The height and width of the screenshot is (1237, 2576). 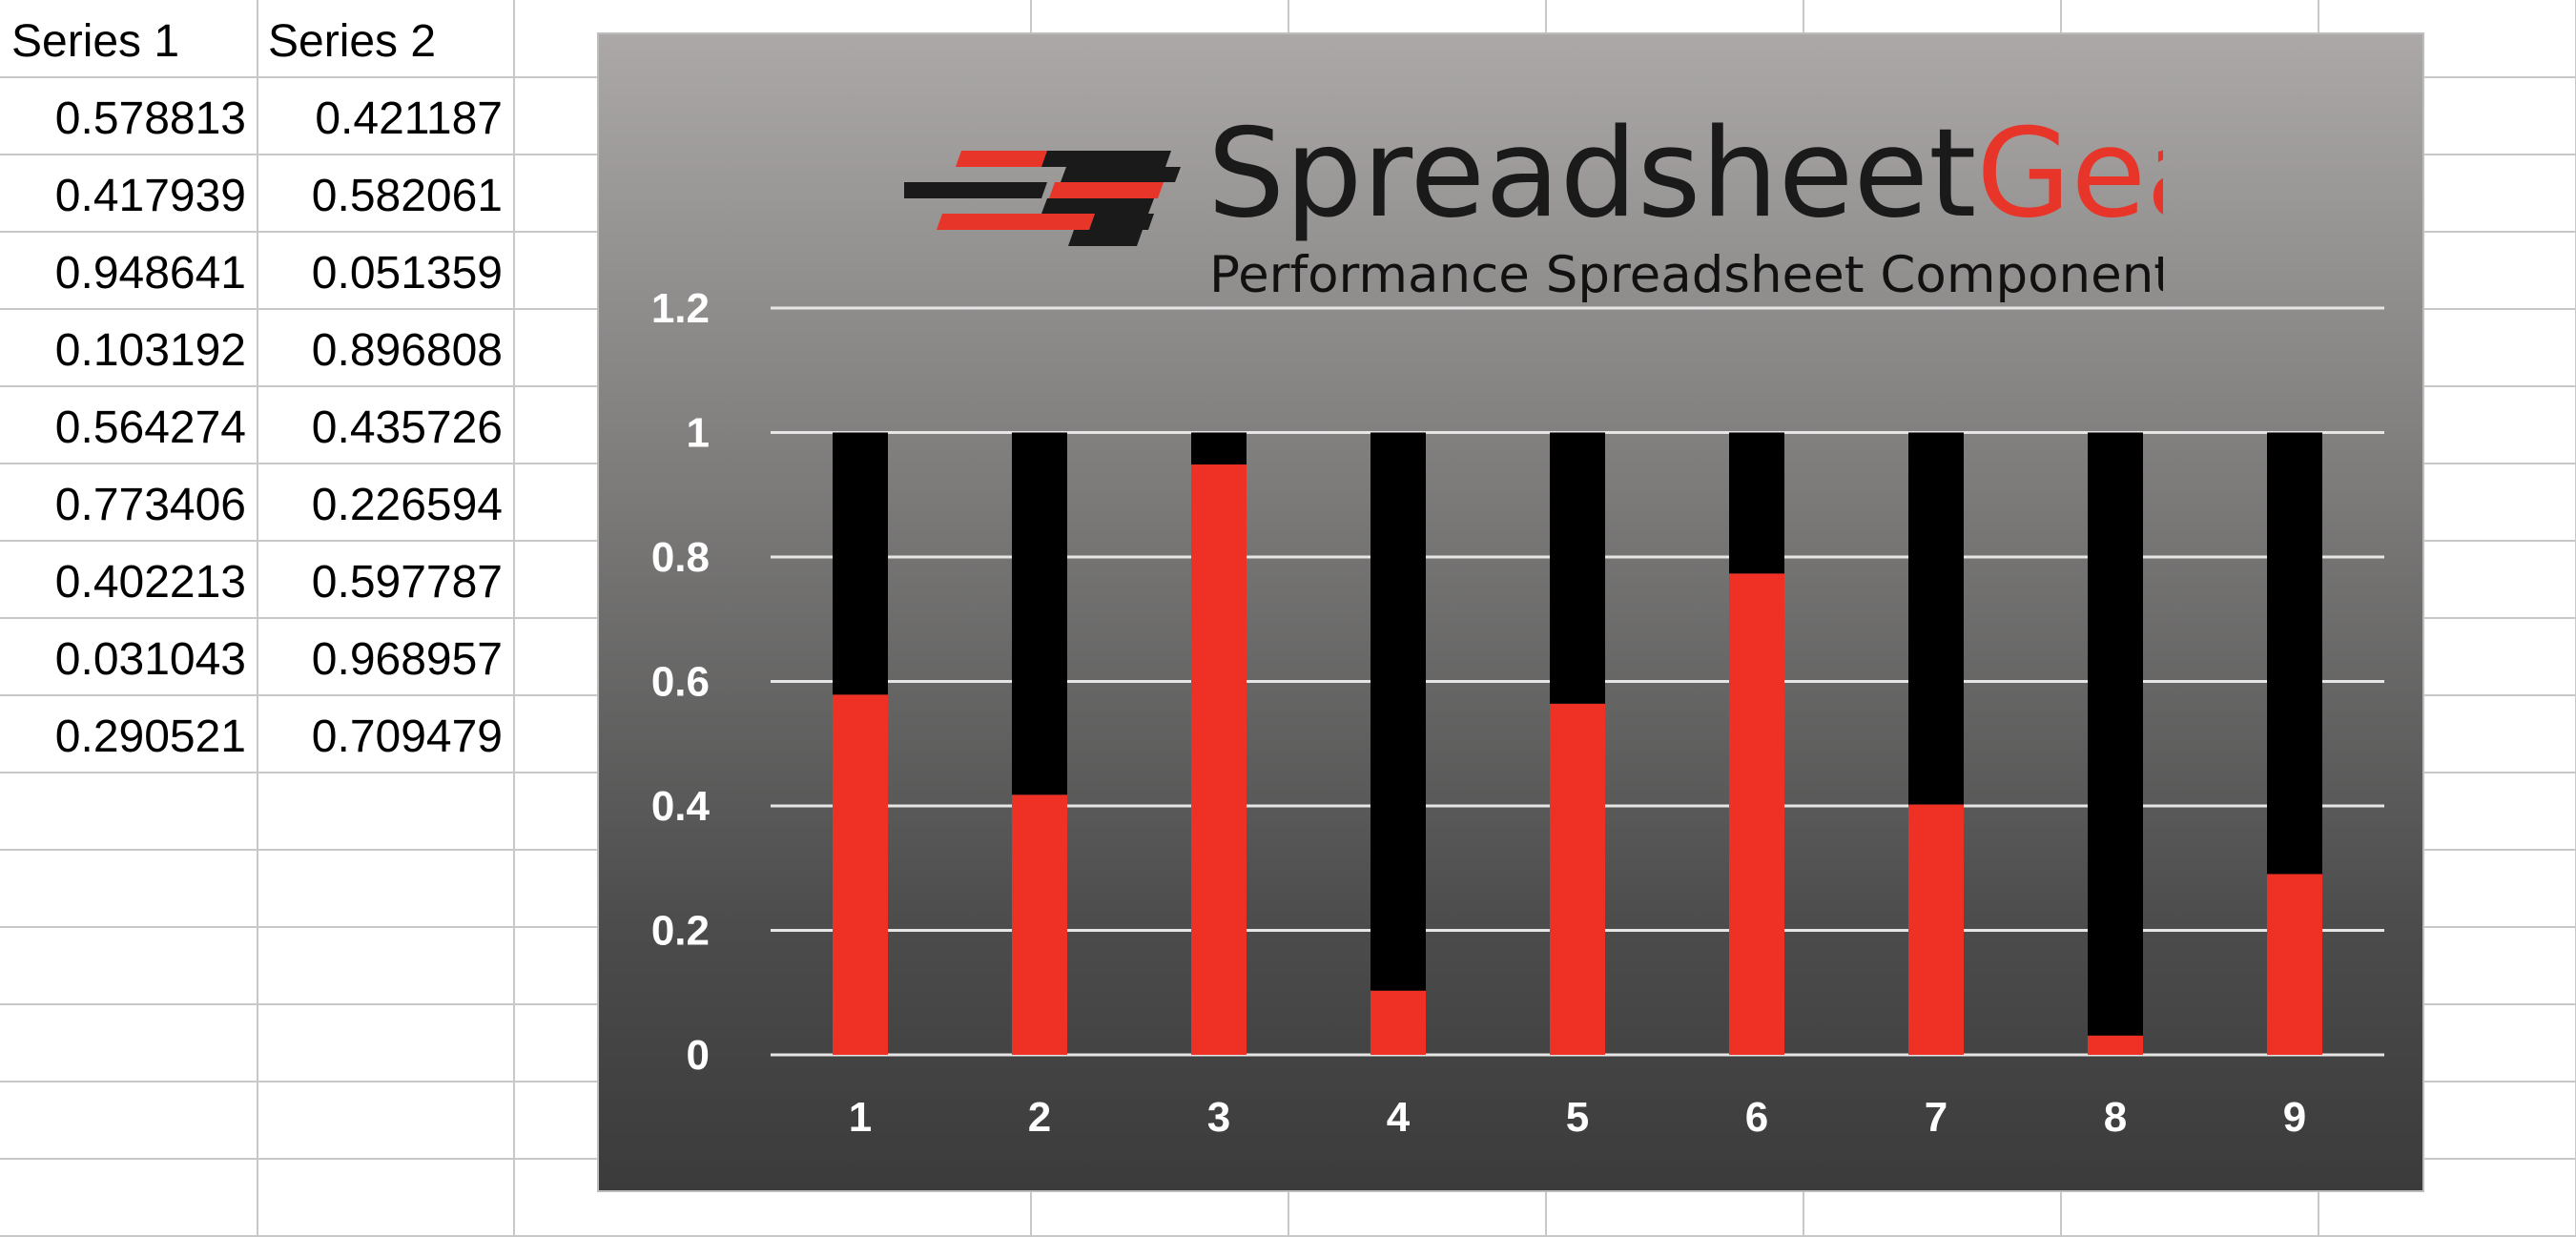 I want to click on cell-series2-row4: 0.896808, so click(x=407, y=350).